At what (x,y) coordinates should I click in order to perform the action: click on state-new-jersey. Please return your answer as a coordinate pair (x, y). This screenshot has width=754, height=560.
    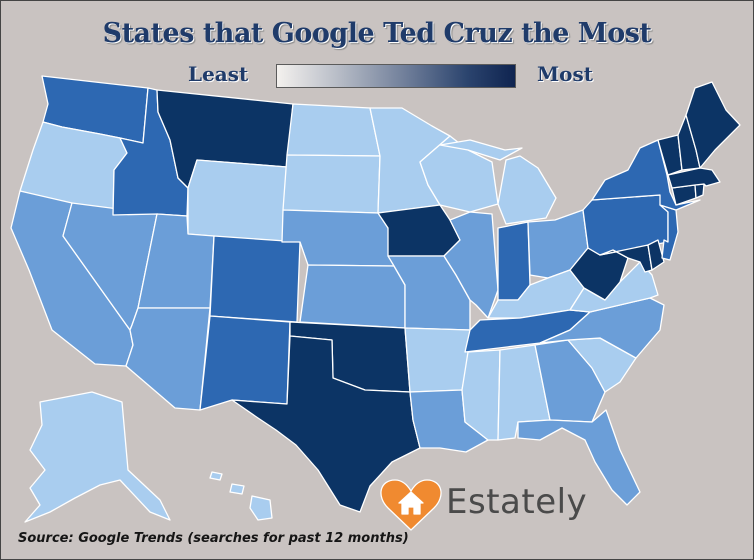
    Looking at the image, I should click on (669, 232).